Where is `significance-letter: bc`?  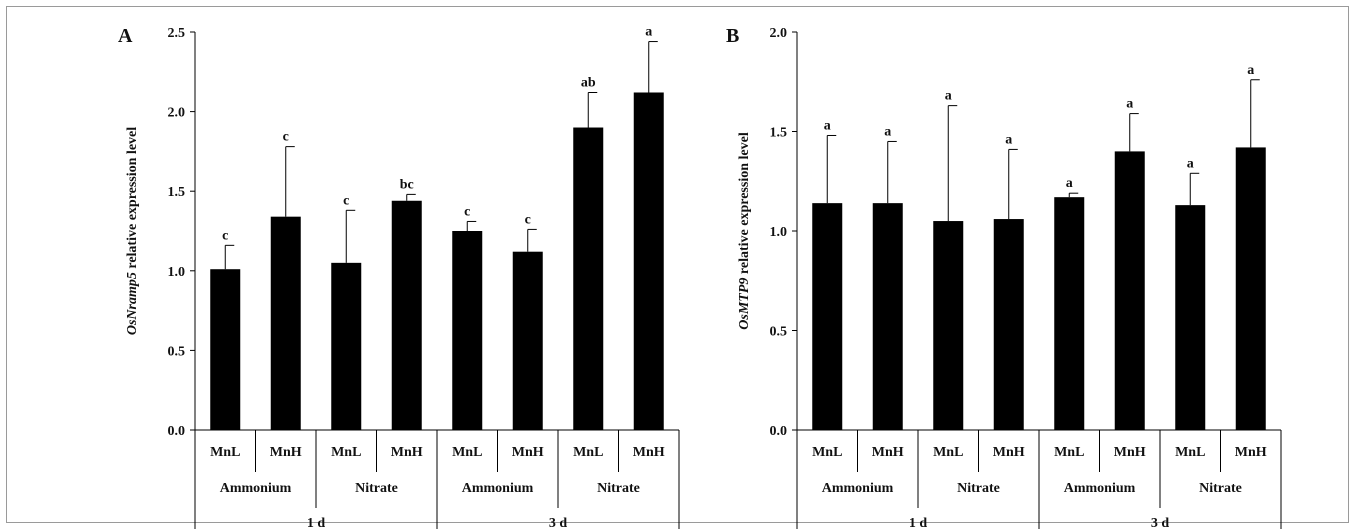
significance-letter: bc is located at coordinates (407, 184).